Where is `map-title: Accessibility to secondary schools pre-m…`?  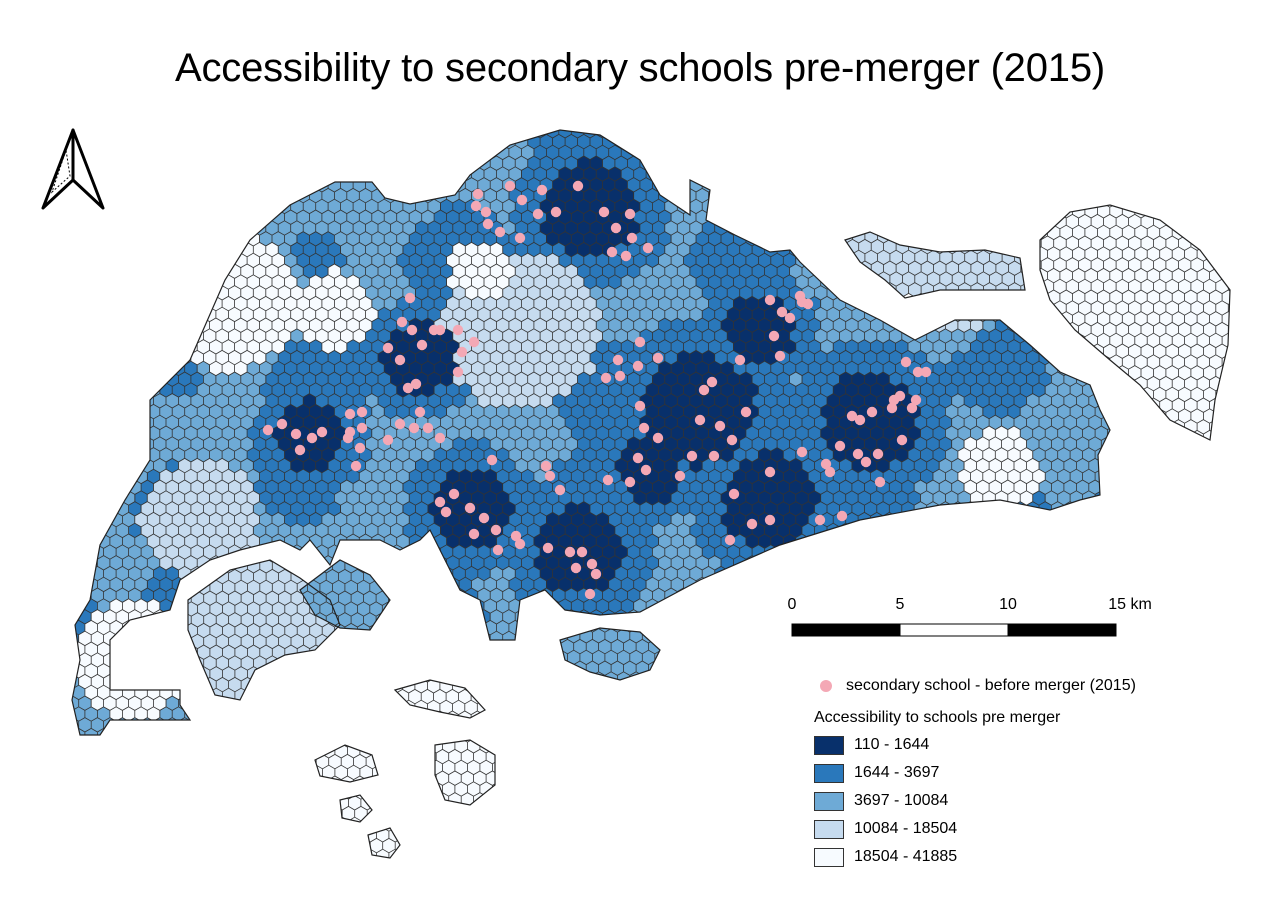
map-title: Accessibility to secondary schools pre-m… is located at coordinates (640, 68).